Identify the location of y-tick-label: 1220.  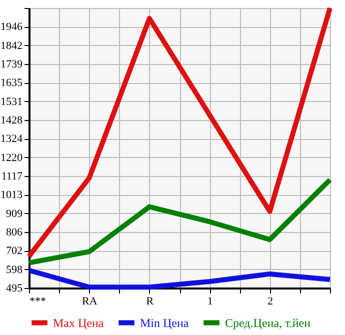
(11, 158).